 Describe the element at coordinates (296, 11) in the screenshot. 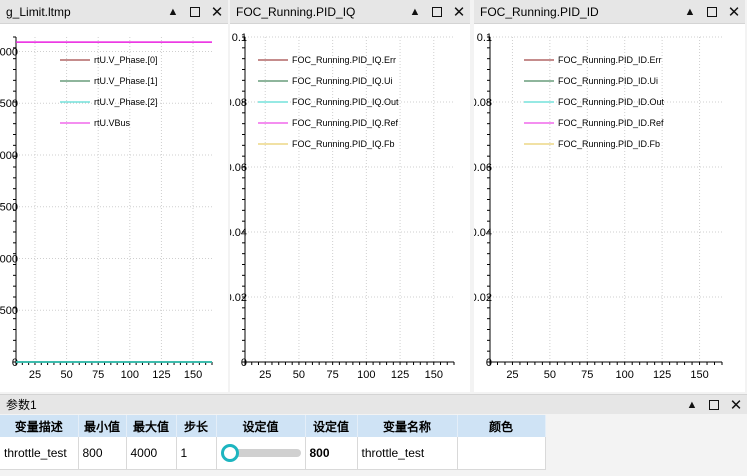

I see `panel-title: FOC_Running.PID_IQ` at that location.